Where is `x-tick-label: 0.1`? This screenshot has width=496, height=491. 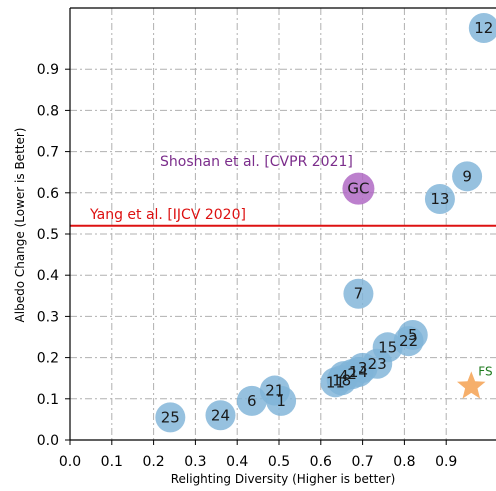 x-tick-label: 0.1 is located at coordinates (112, 462).